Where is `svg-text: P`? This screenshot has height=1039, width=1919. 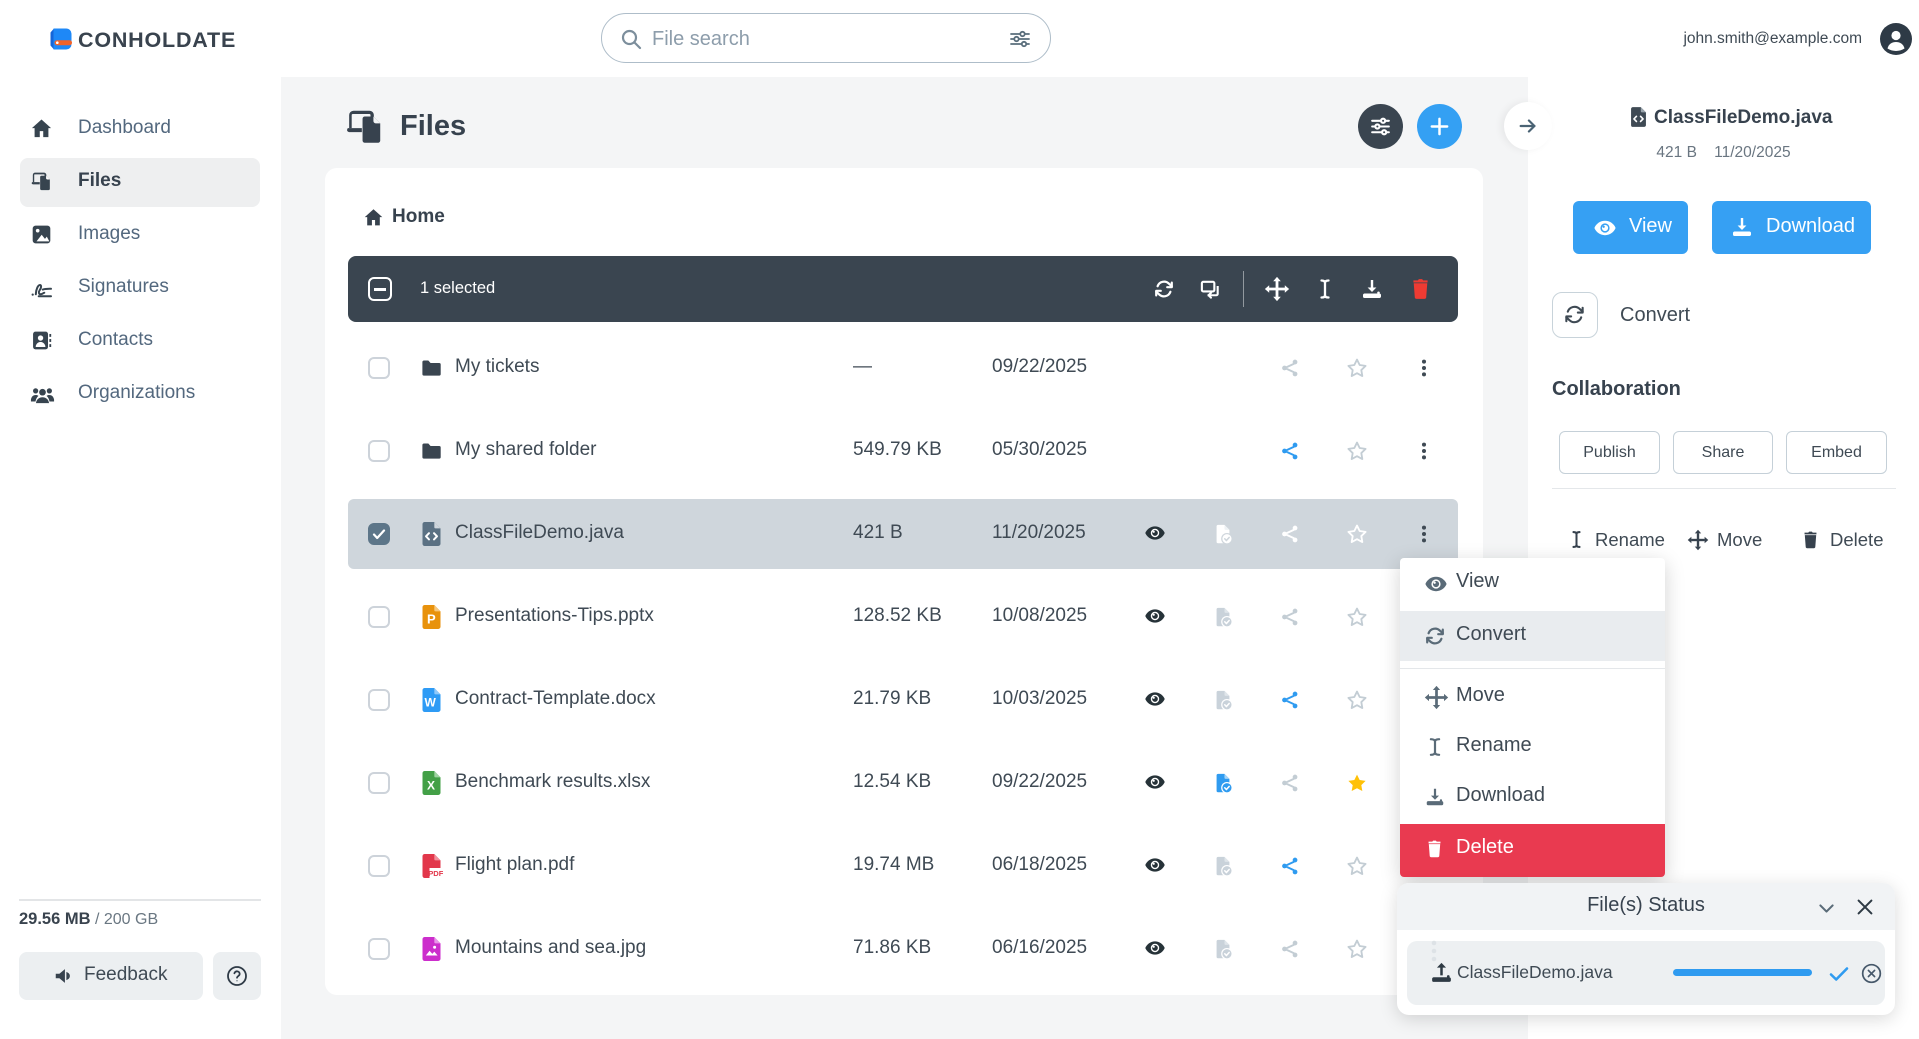
svg-text: P is located at coordinates (431, 619).